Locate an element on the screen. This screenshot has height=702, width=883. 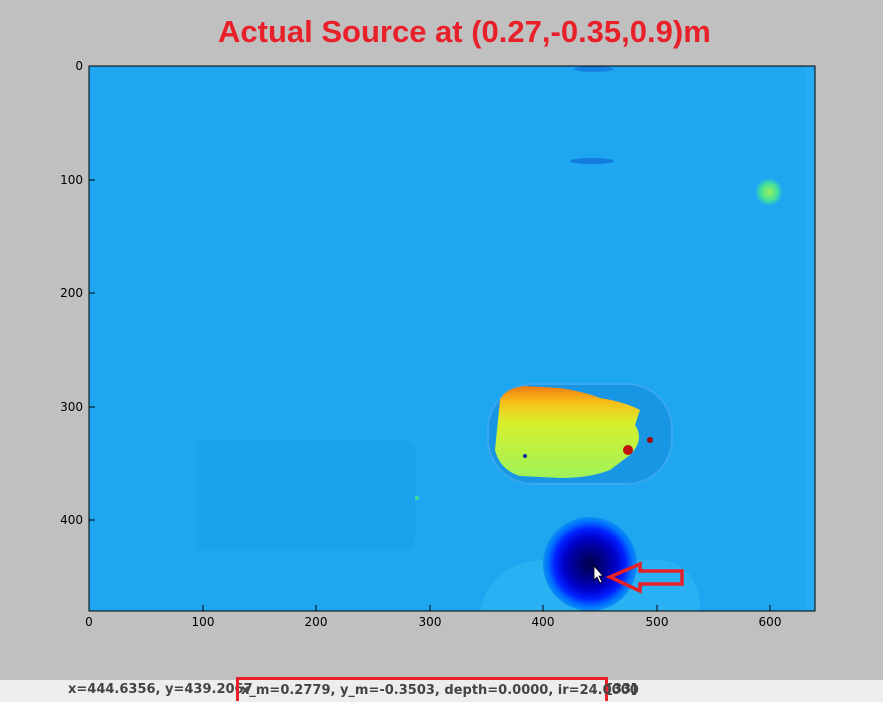
y-axis: 0 100 200 300 400 is located at coordinates (77, 293).